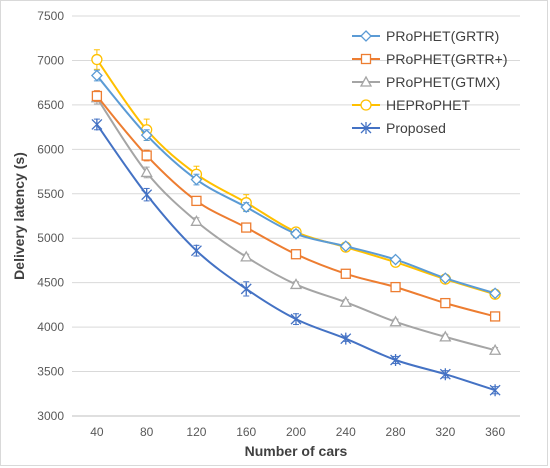 This screenshot has width=550, height=468. What do you see at coordinates (50, 238) in the screenshot?
I see `y-tick-label: 5000` at bounding box center [50, 238].